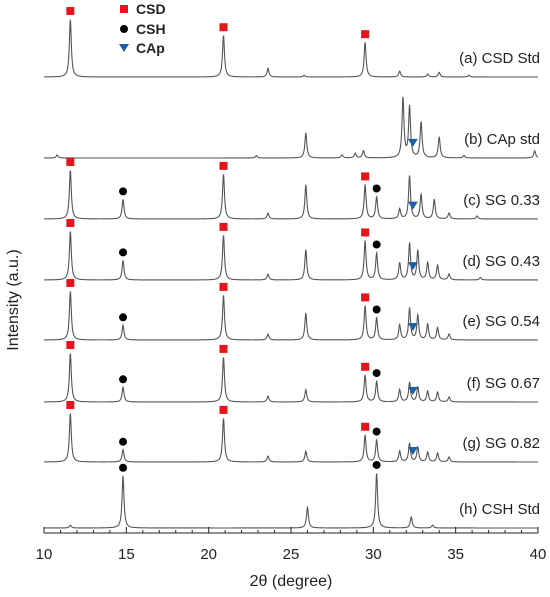  Describe the element at coordinates (13, 299) in the screenshot. I see `y-axis-title: Intensity (a.u.)` at that location.